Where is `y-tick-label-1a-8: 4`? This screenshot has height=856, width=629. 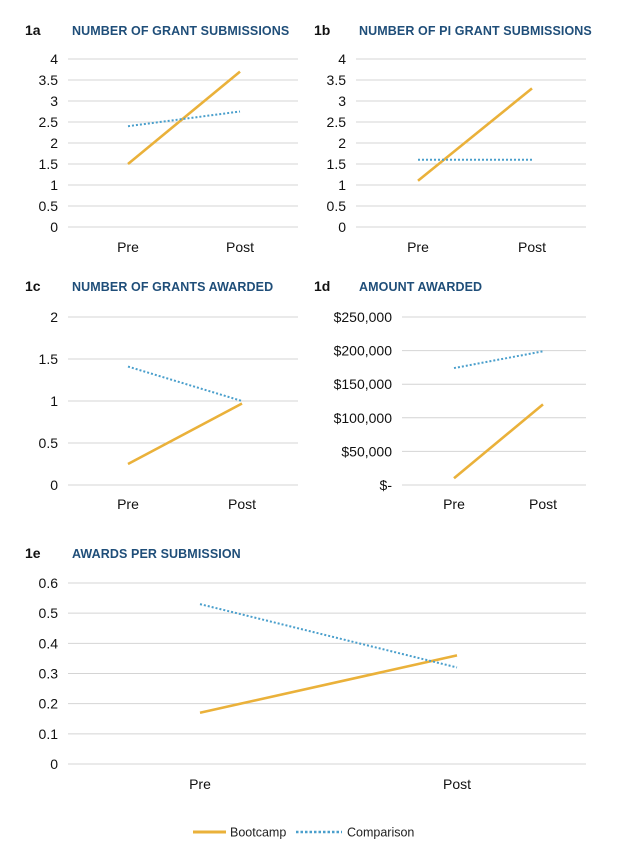
y-tick-label-1a-8: 4 is located at coordinates (54, 59).